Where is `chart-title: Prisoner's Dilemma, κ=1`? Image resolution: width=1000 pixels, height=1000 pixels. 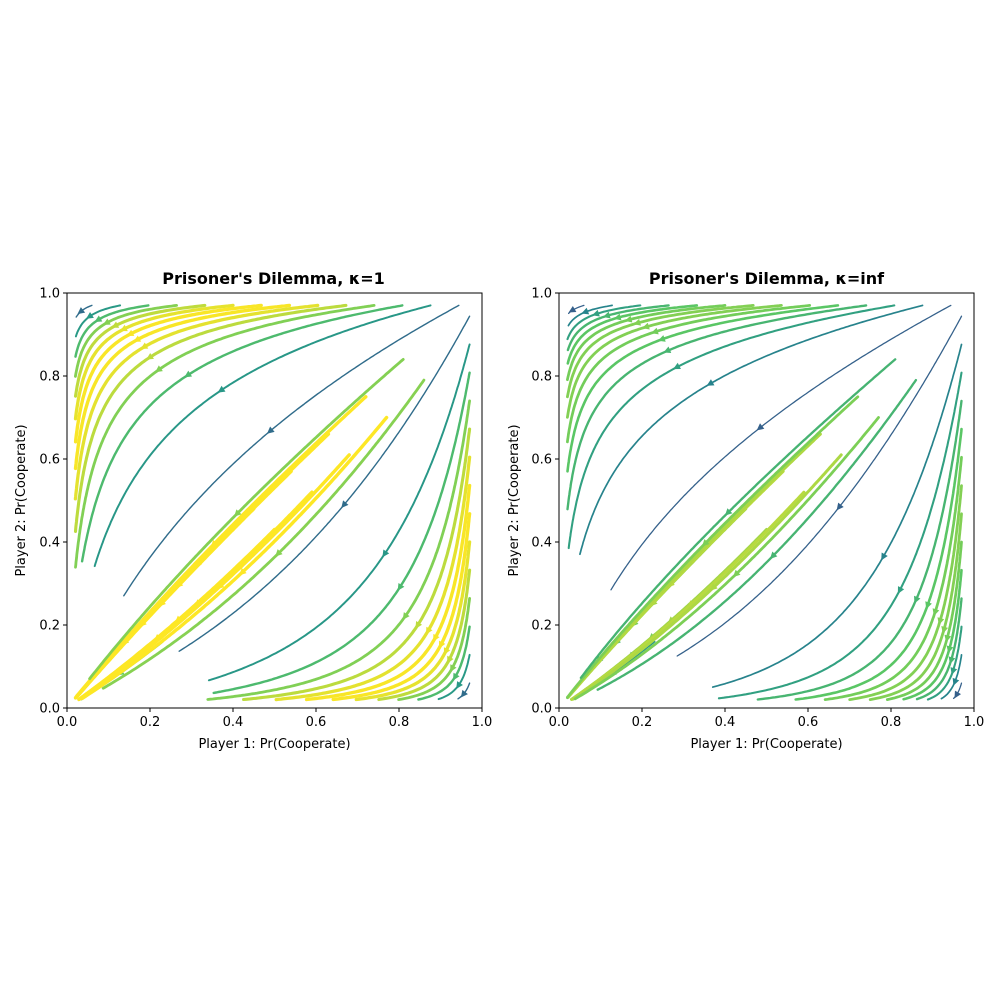
chart-title: Prisoner's Dilemma, κ=1 is located at coordinates (273, 278).